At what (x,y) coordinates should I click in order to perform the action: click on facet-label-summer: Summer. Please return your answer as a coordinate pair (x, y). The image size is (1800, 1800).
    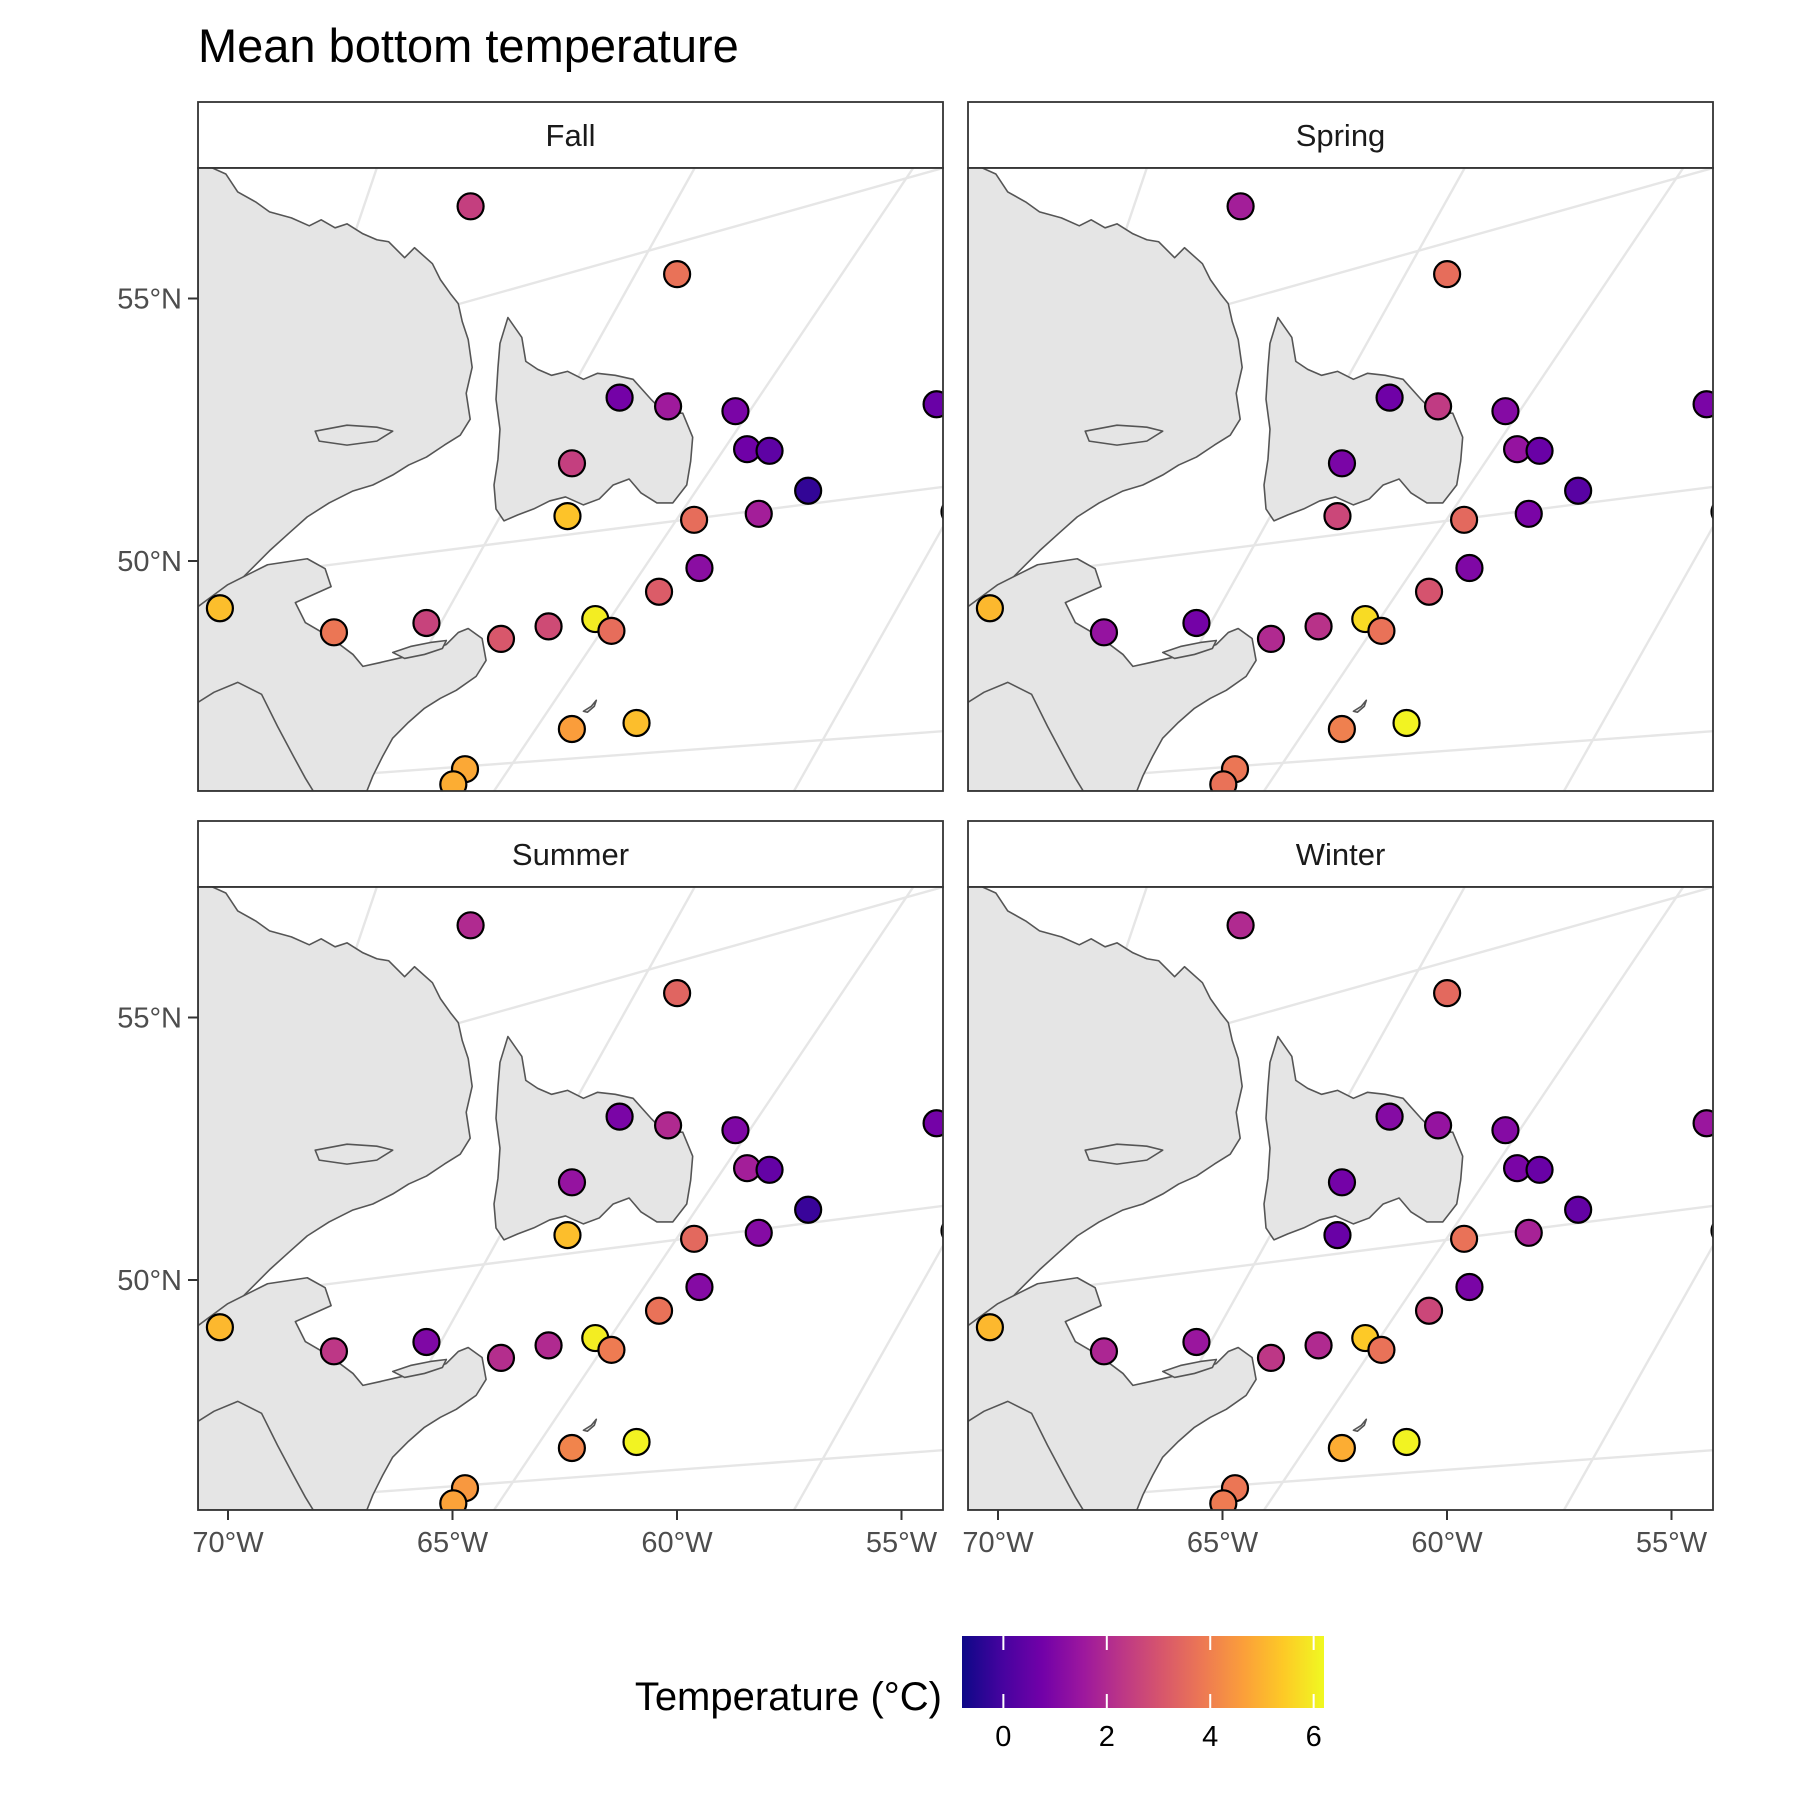
    Looking at the image, I should click on (570, 854).